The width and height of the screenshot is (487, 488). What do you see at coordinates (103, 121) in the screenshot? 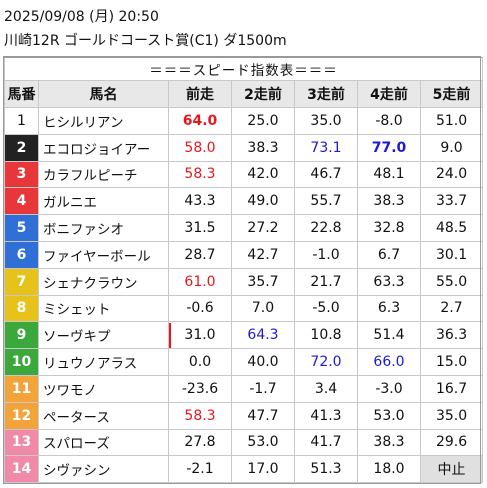
I see `horse-name: ヒシルリアン` at bounding box center [103, 121].